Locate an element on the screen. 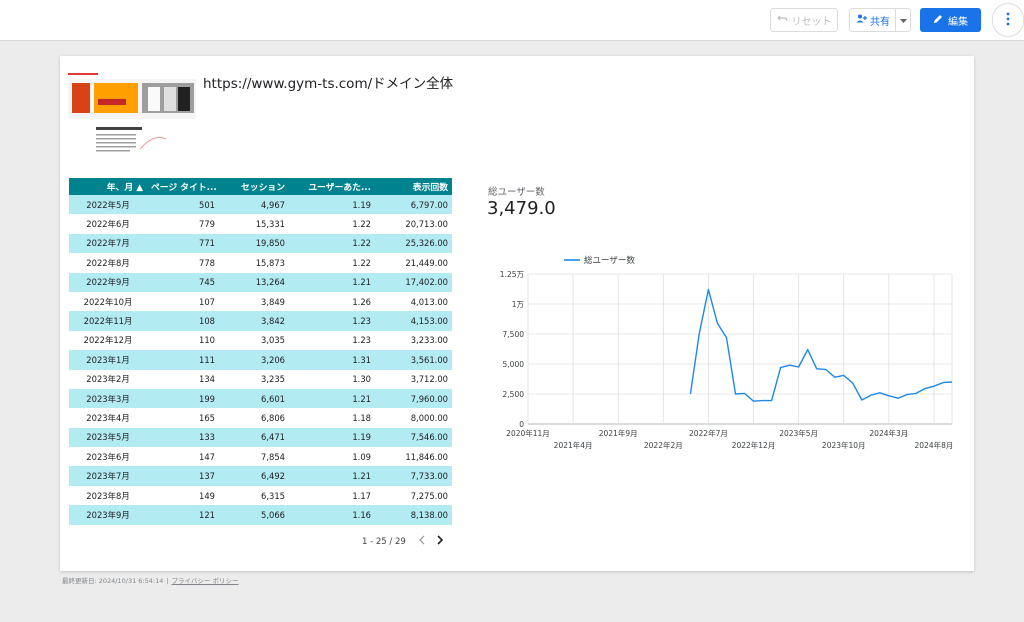 This screenshot has width=1024, height=622. series-line is located at coordinates (821, 345).